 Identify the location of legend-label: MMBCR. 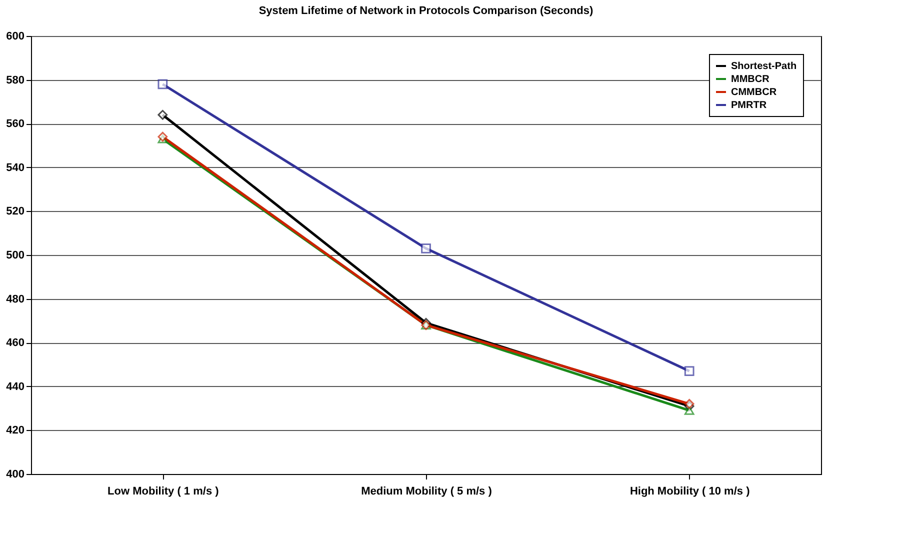
(750, 79).